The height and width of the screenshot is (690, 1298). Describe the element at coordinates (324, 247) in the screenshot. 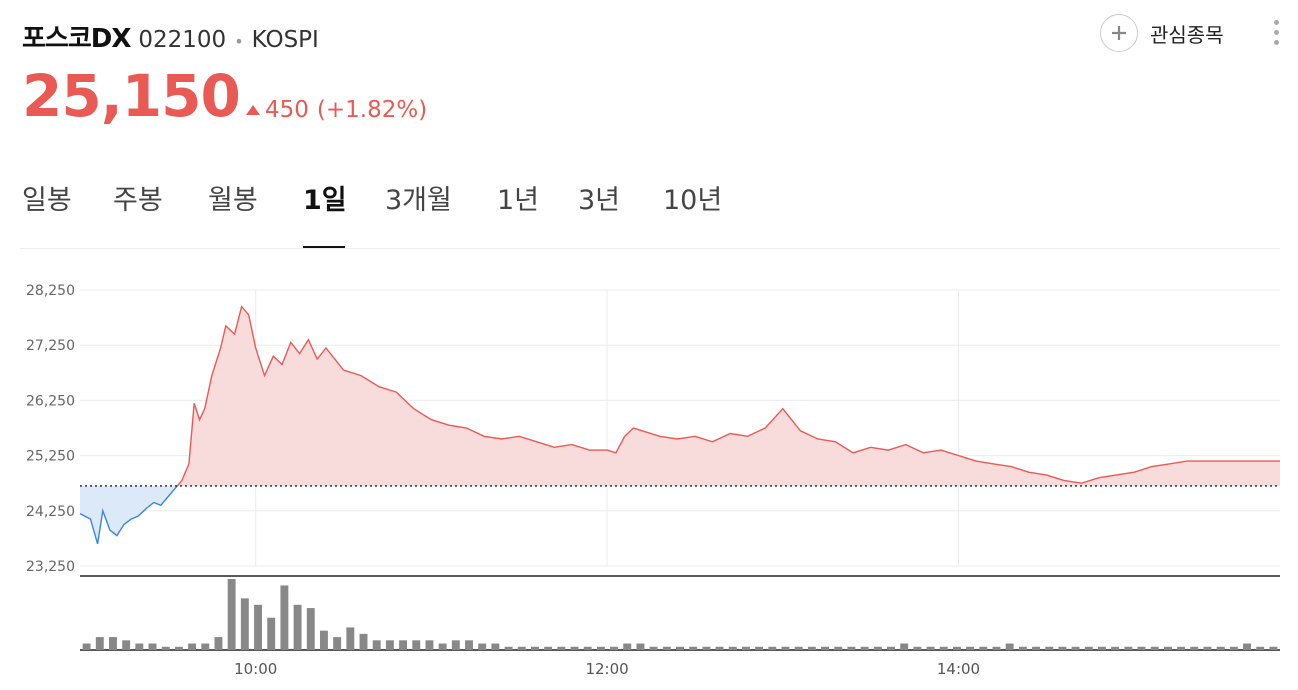

I see `active-tab-indicator` at that location.